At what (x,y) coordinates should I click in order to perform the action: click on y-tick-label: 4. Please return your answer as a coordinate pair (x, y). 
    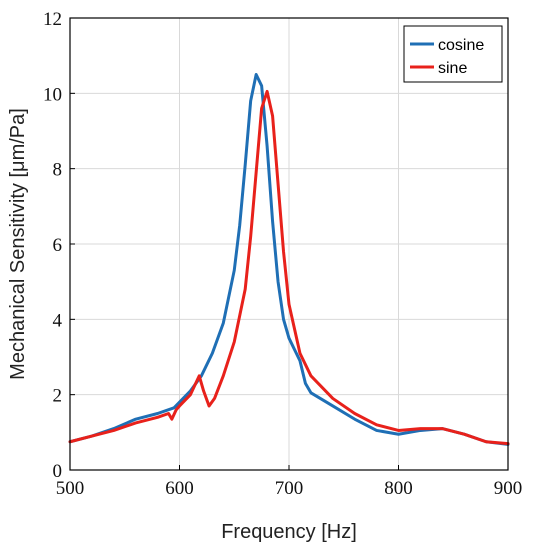
    Looking at the image, I should click on (58, 320).